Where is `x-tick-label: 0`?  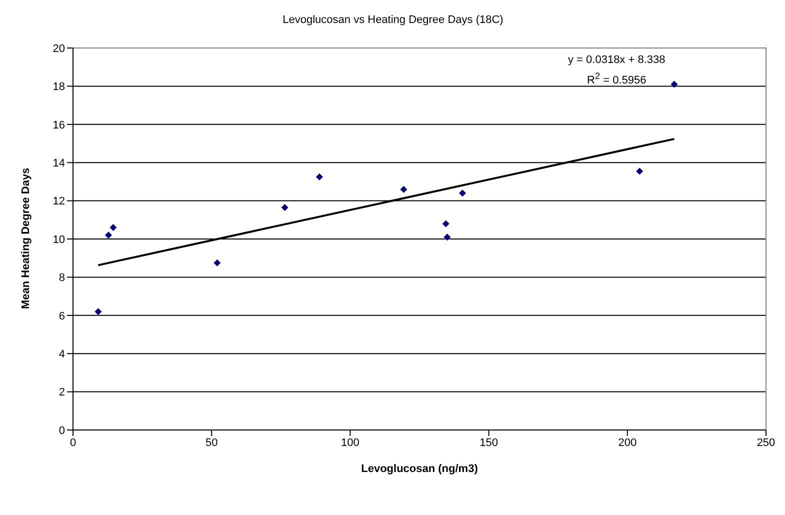
x-tick-label: 0 is located at coordinates (73, 442).